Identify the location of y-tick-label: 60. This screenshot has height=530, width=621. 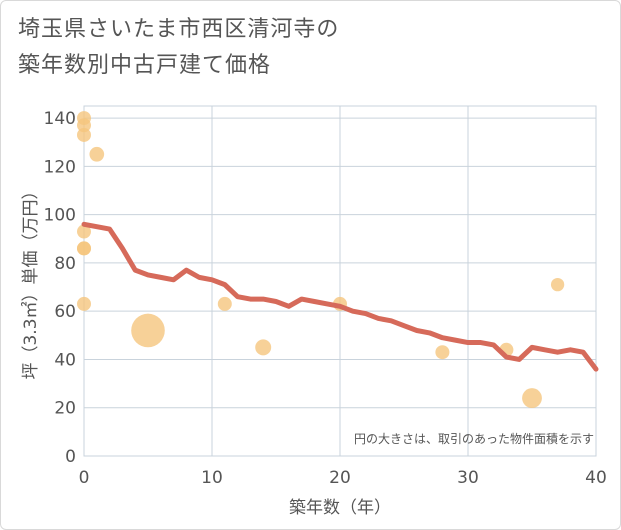
(65, 312).